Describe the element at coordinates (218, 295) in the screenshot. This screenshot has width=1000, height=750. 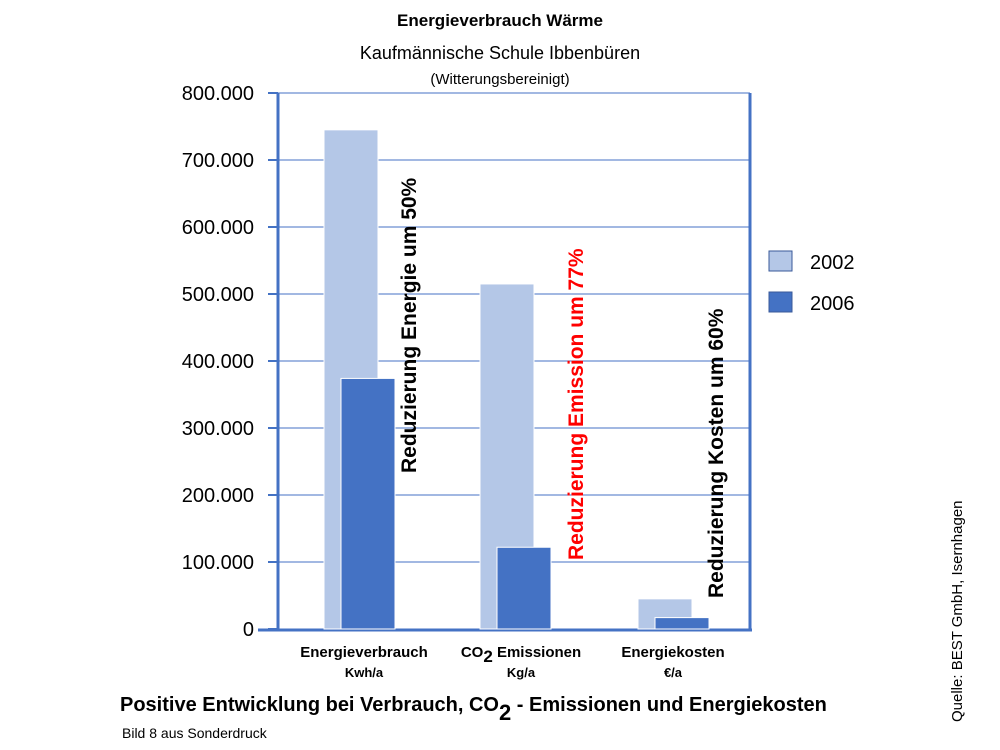
I see `y-tick-label: 500.000` at that location.